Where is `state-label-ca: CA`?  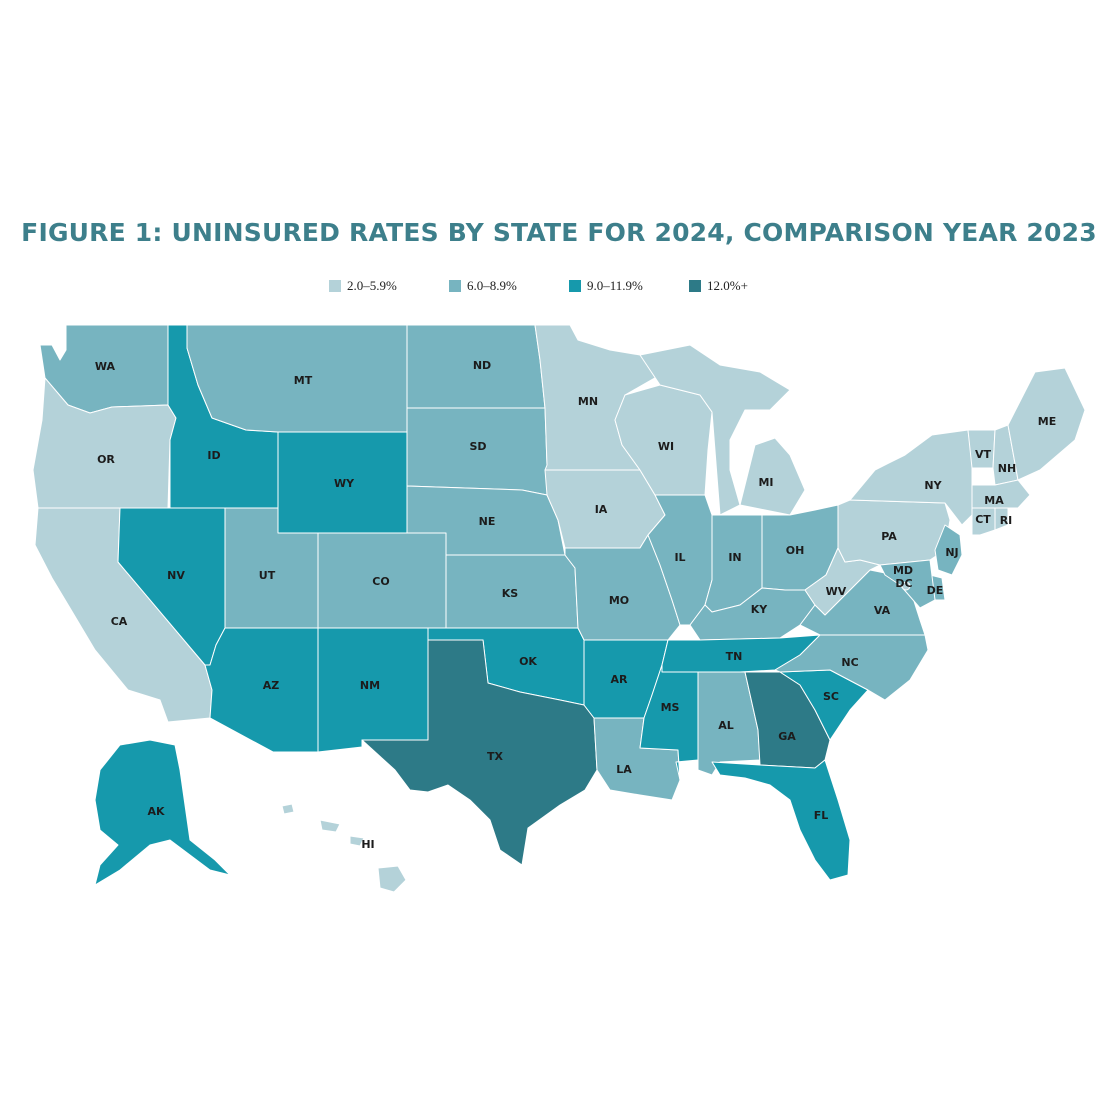 state-label-ca: CA is located at coordinates (119, 621).